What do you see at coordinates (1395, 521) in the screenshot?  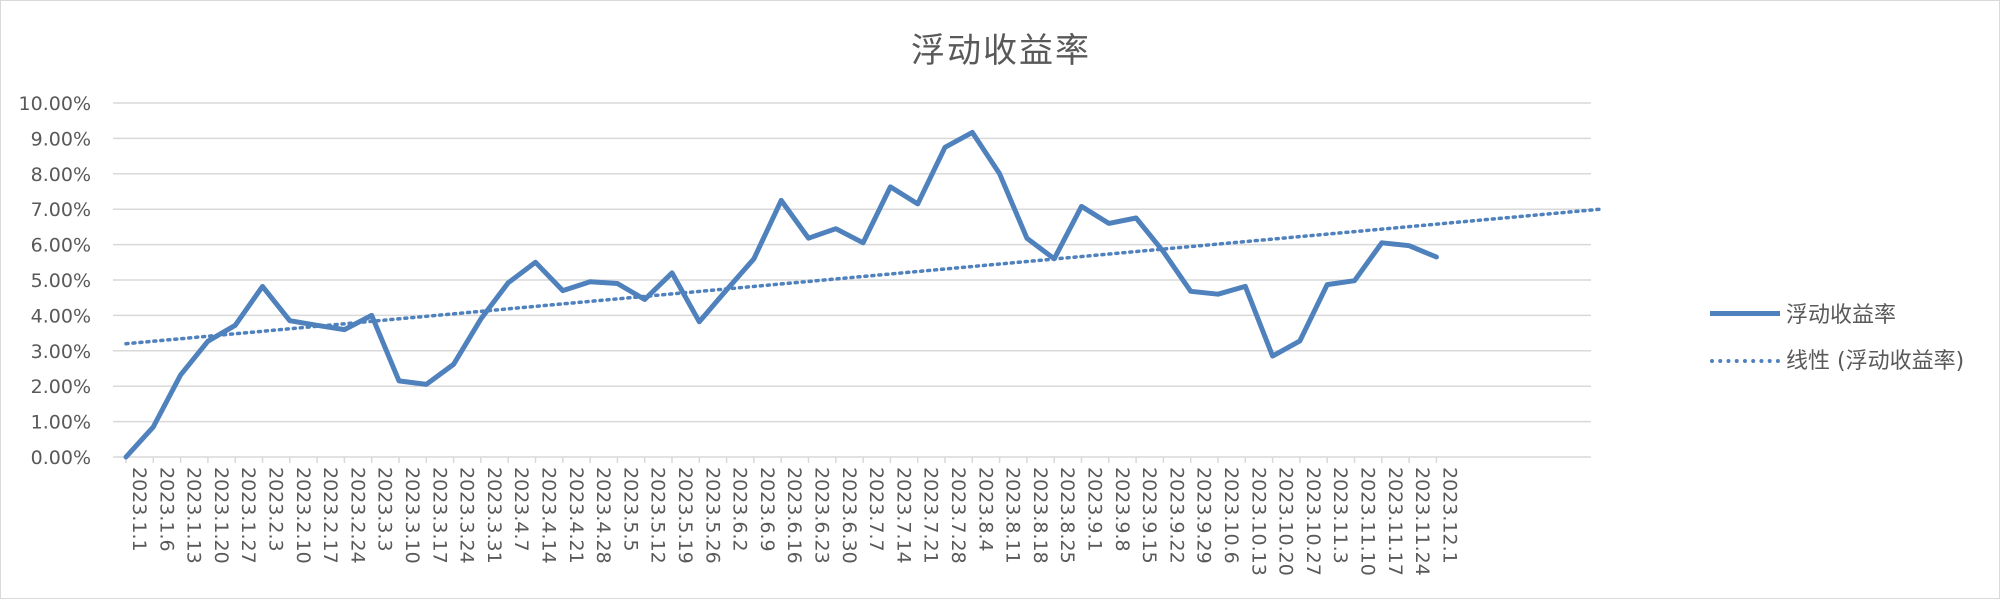 I see `x-tick-label: 2023.11.17` at bounding box center [1395, 521].